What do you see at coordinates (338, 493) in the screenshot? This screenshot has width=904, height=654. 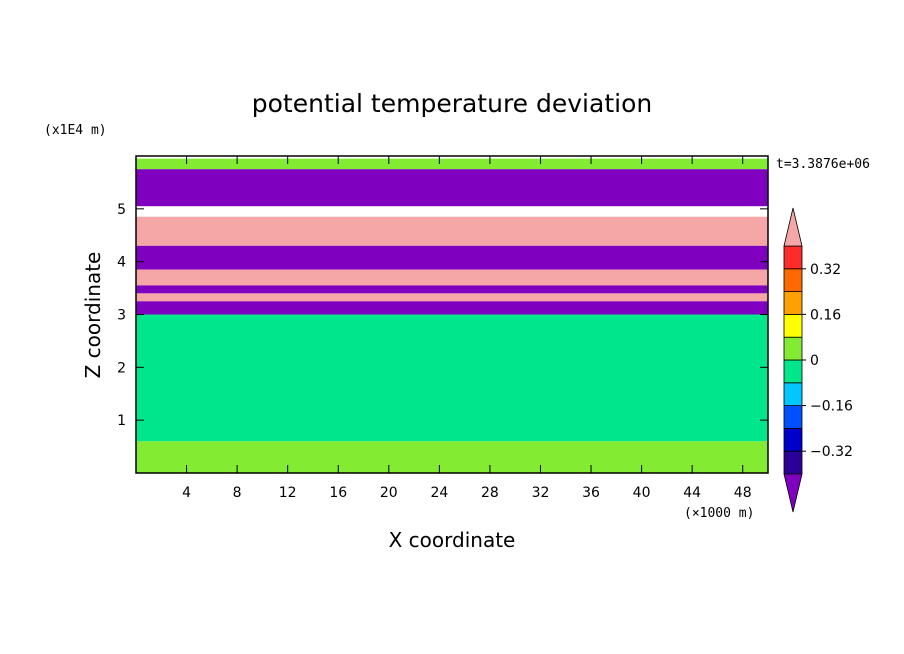 I see `x-tick-label: 16` at bounding box center [338, 493].